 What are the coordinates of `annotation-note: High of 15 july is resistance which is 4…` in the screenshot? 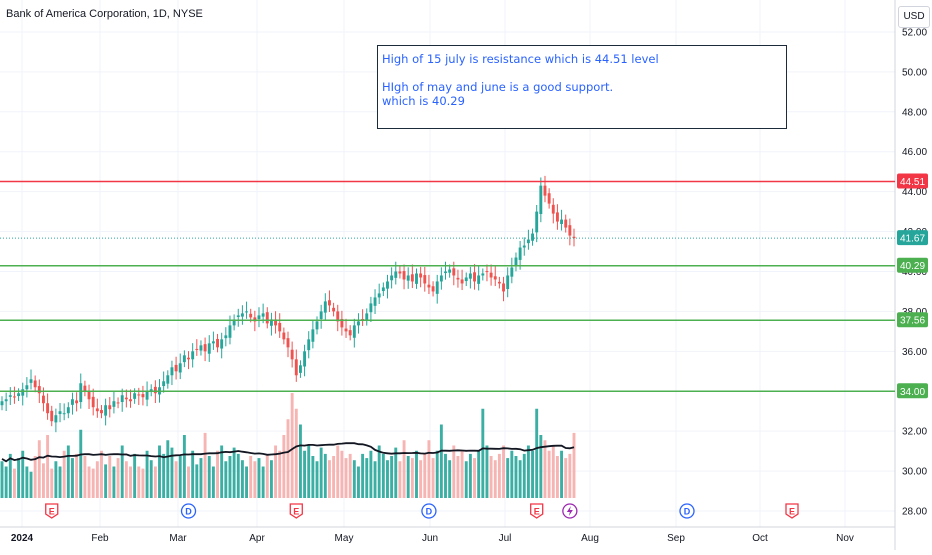 It's located at (582, 87).